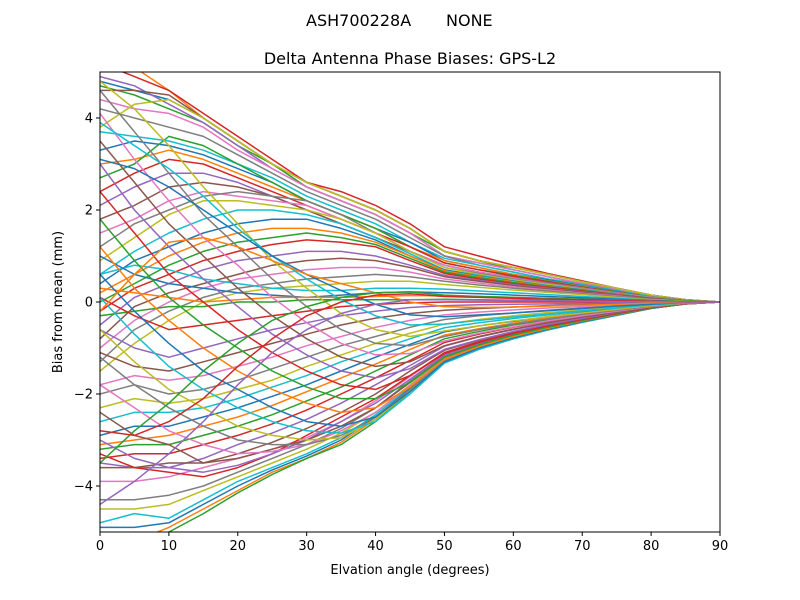 The image size is (800, 600). What do you see at coordinates (410, 58) in the screenshot?
I see `chart-title: Delta Antenna Phase Biases: GPS-L2` at bounding box center [410, 58].